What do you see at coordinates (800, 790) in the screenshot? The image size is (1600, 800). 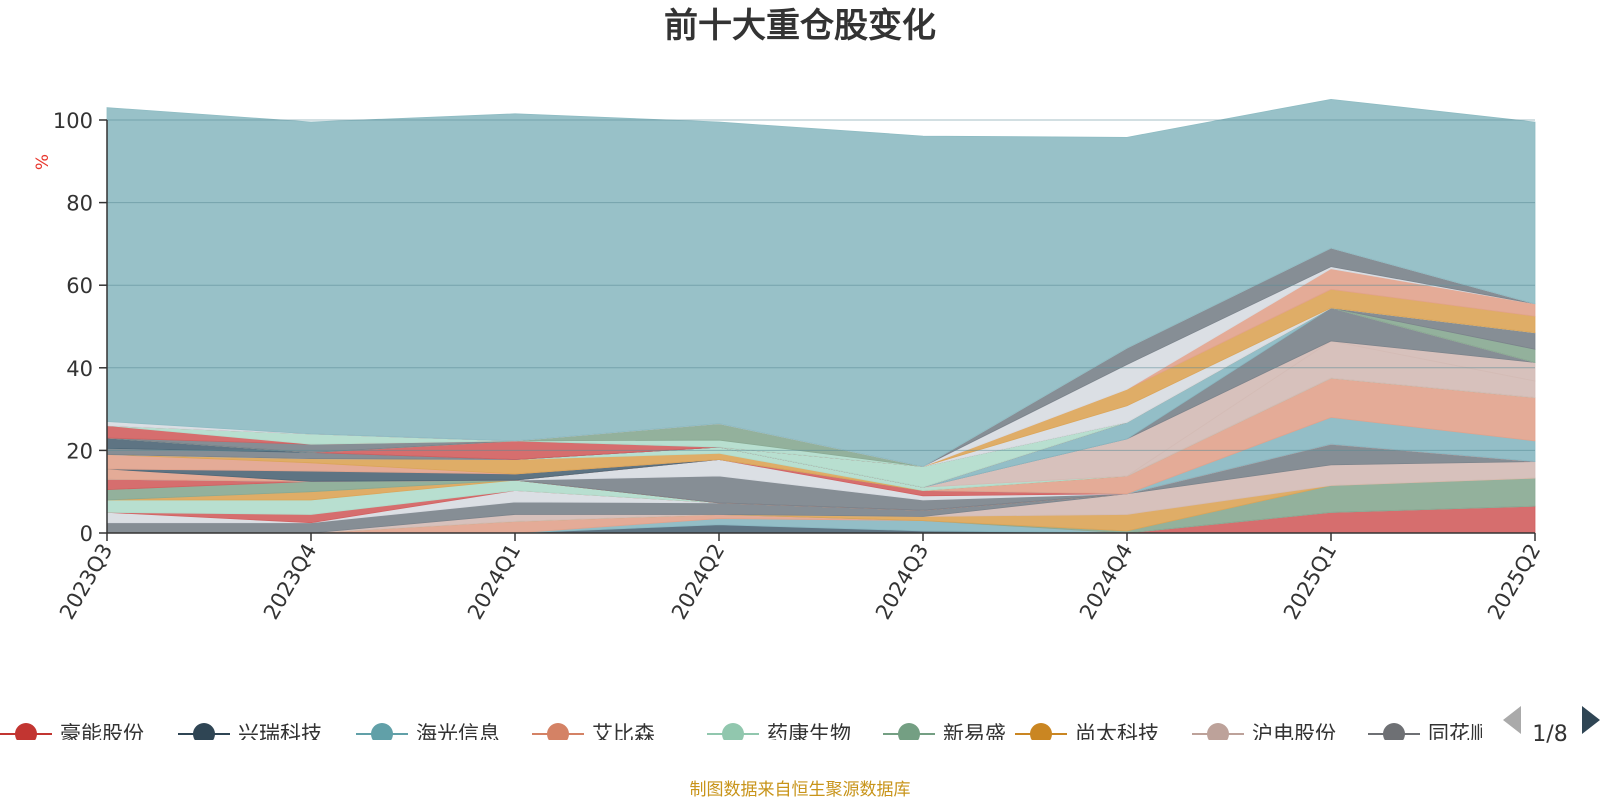 I see `data-source-note: 制图数据来自恒生聚源数据库` at bounding box center [800, 790].